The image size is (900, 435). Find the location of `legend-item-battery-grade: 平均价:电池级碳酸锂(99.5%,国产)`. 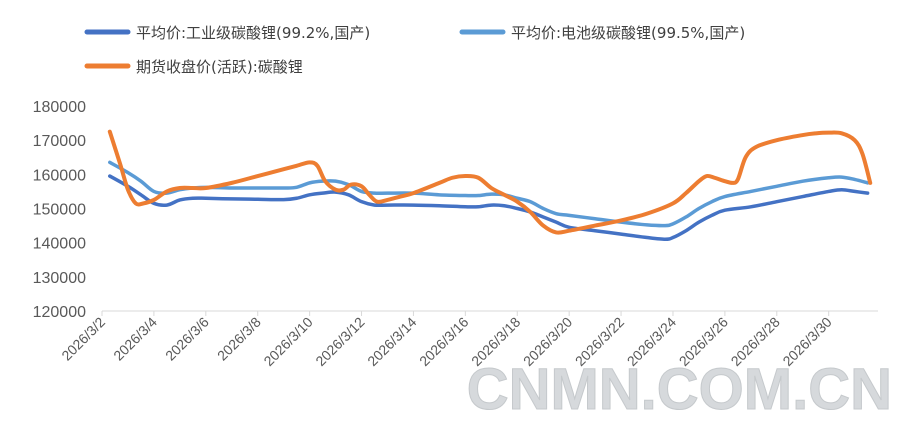

legend-item-battery-grade: 平均价:电池级碳酸锂(99.5%,国产) is located at coordinates (602, 33).